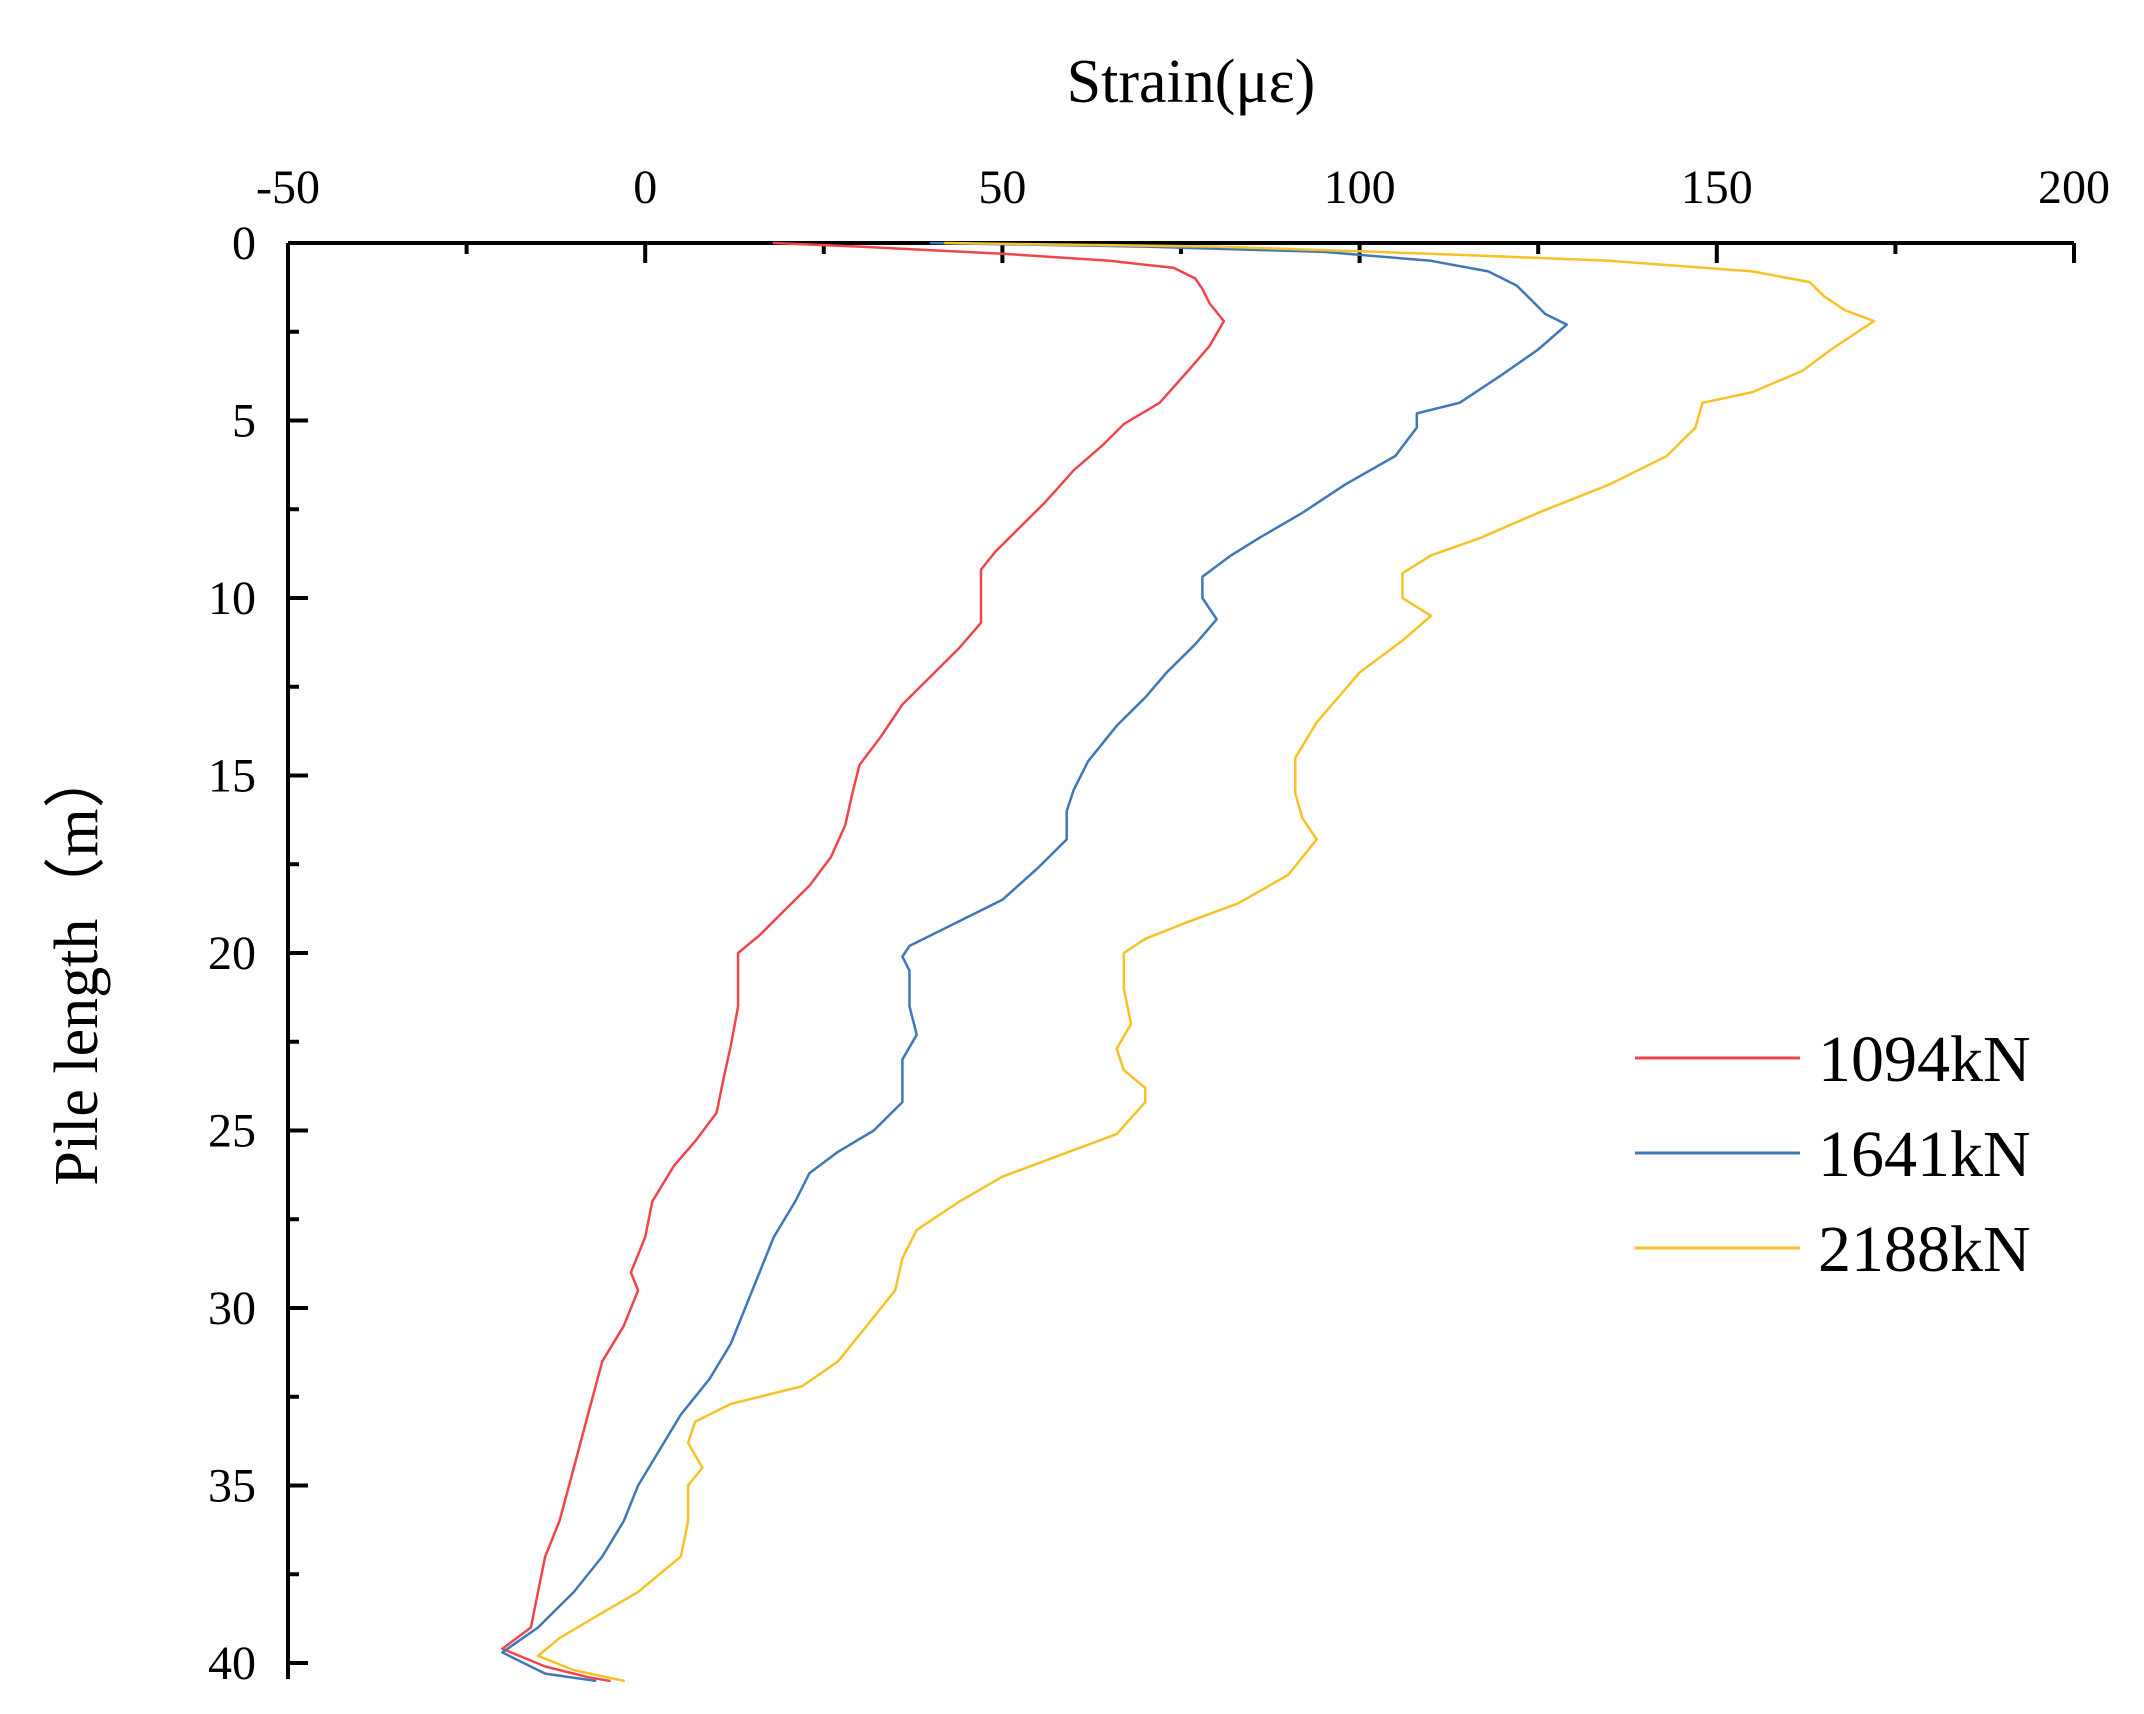  Describe the element at coordinates (232, 1131) in the screenshot. I see `y-tick-label: 25` at that location.